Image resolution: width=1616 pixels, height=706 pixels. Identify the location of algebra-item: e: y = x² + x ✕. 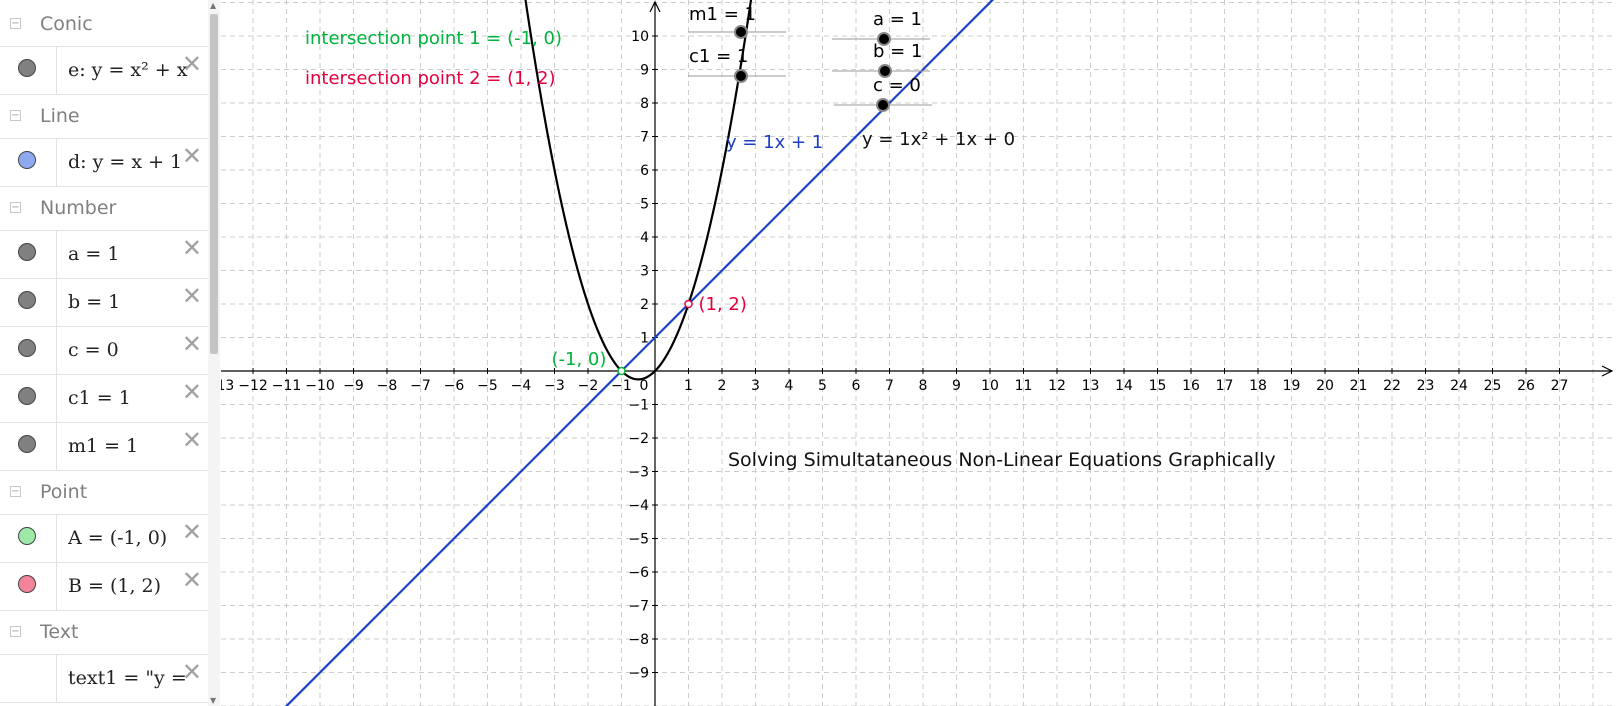
(104, 70).